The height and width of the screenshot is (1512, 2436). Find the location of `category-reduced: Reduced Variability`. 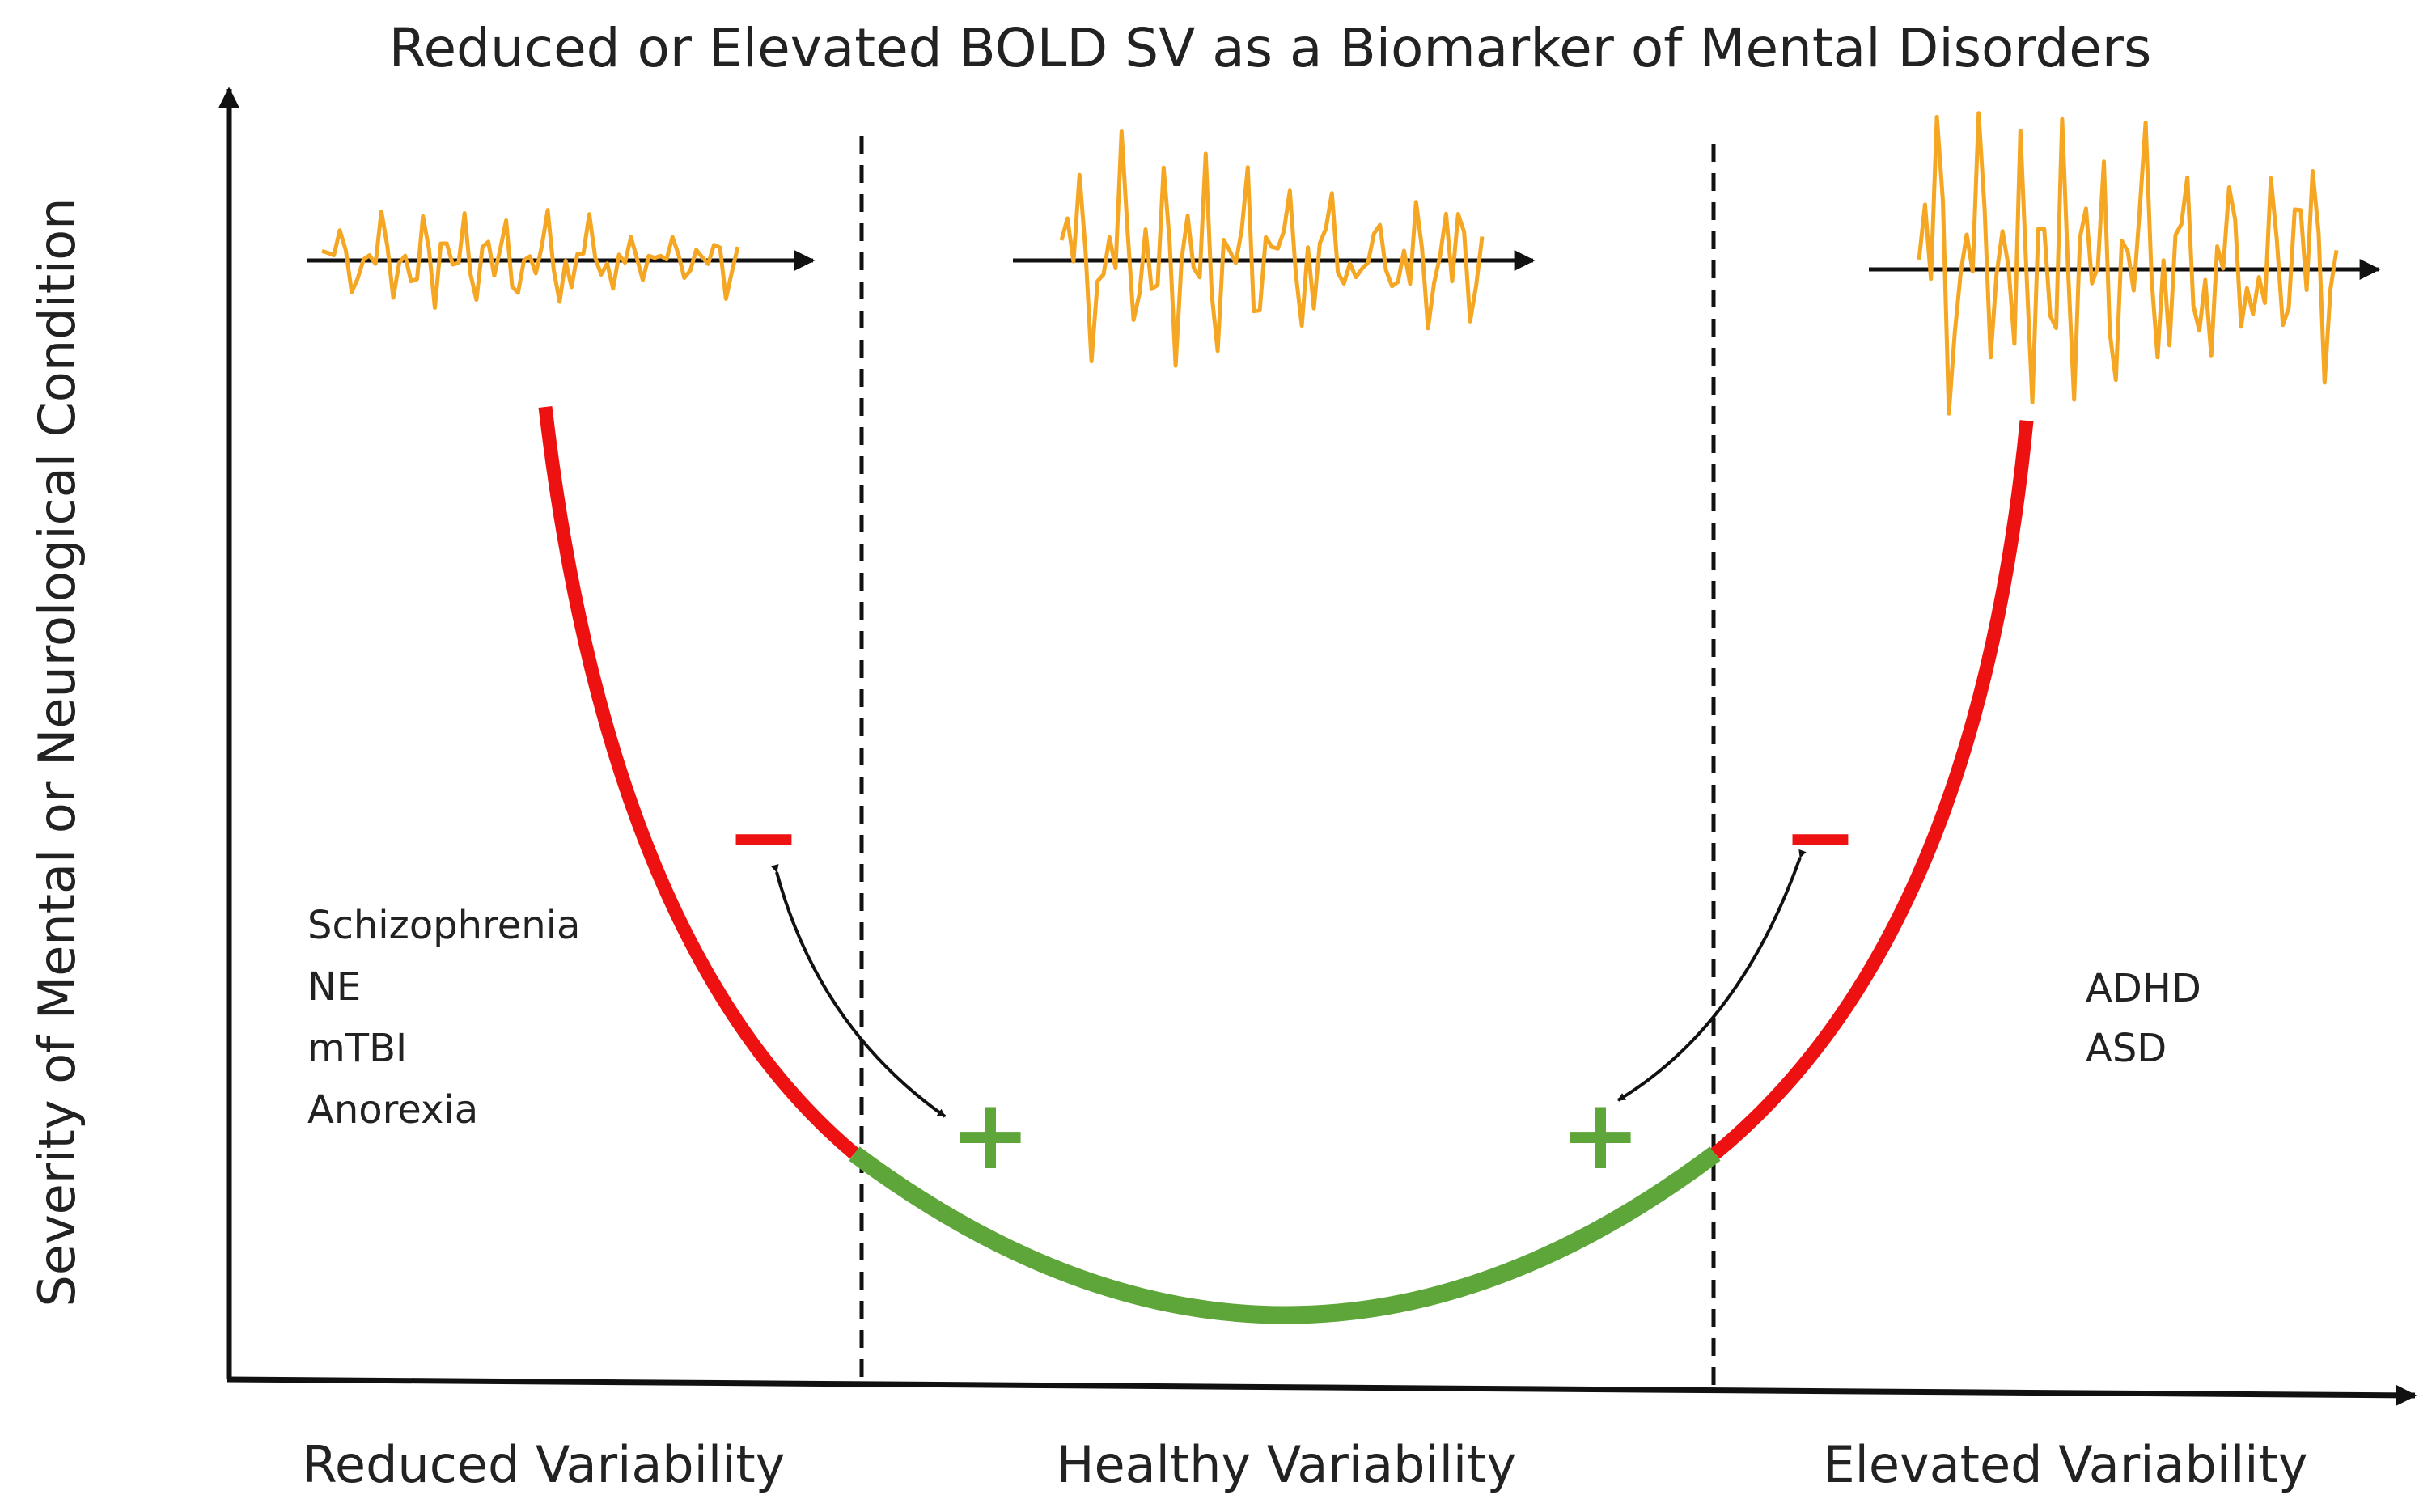

category-reduced: Reduced Variability is located at coordinates (544, 1464).